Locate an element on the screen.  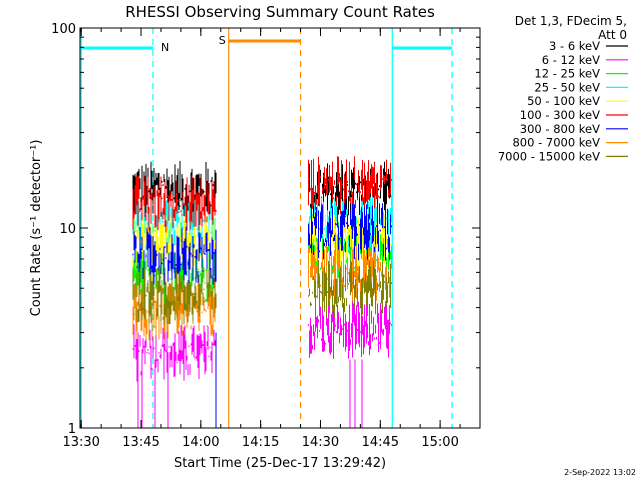
legend-label: 25 - 50 keV is located at coordinates (567, 87).